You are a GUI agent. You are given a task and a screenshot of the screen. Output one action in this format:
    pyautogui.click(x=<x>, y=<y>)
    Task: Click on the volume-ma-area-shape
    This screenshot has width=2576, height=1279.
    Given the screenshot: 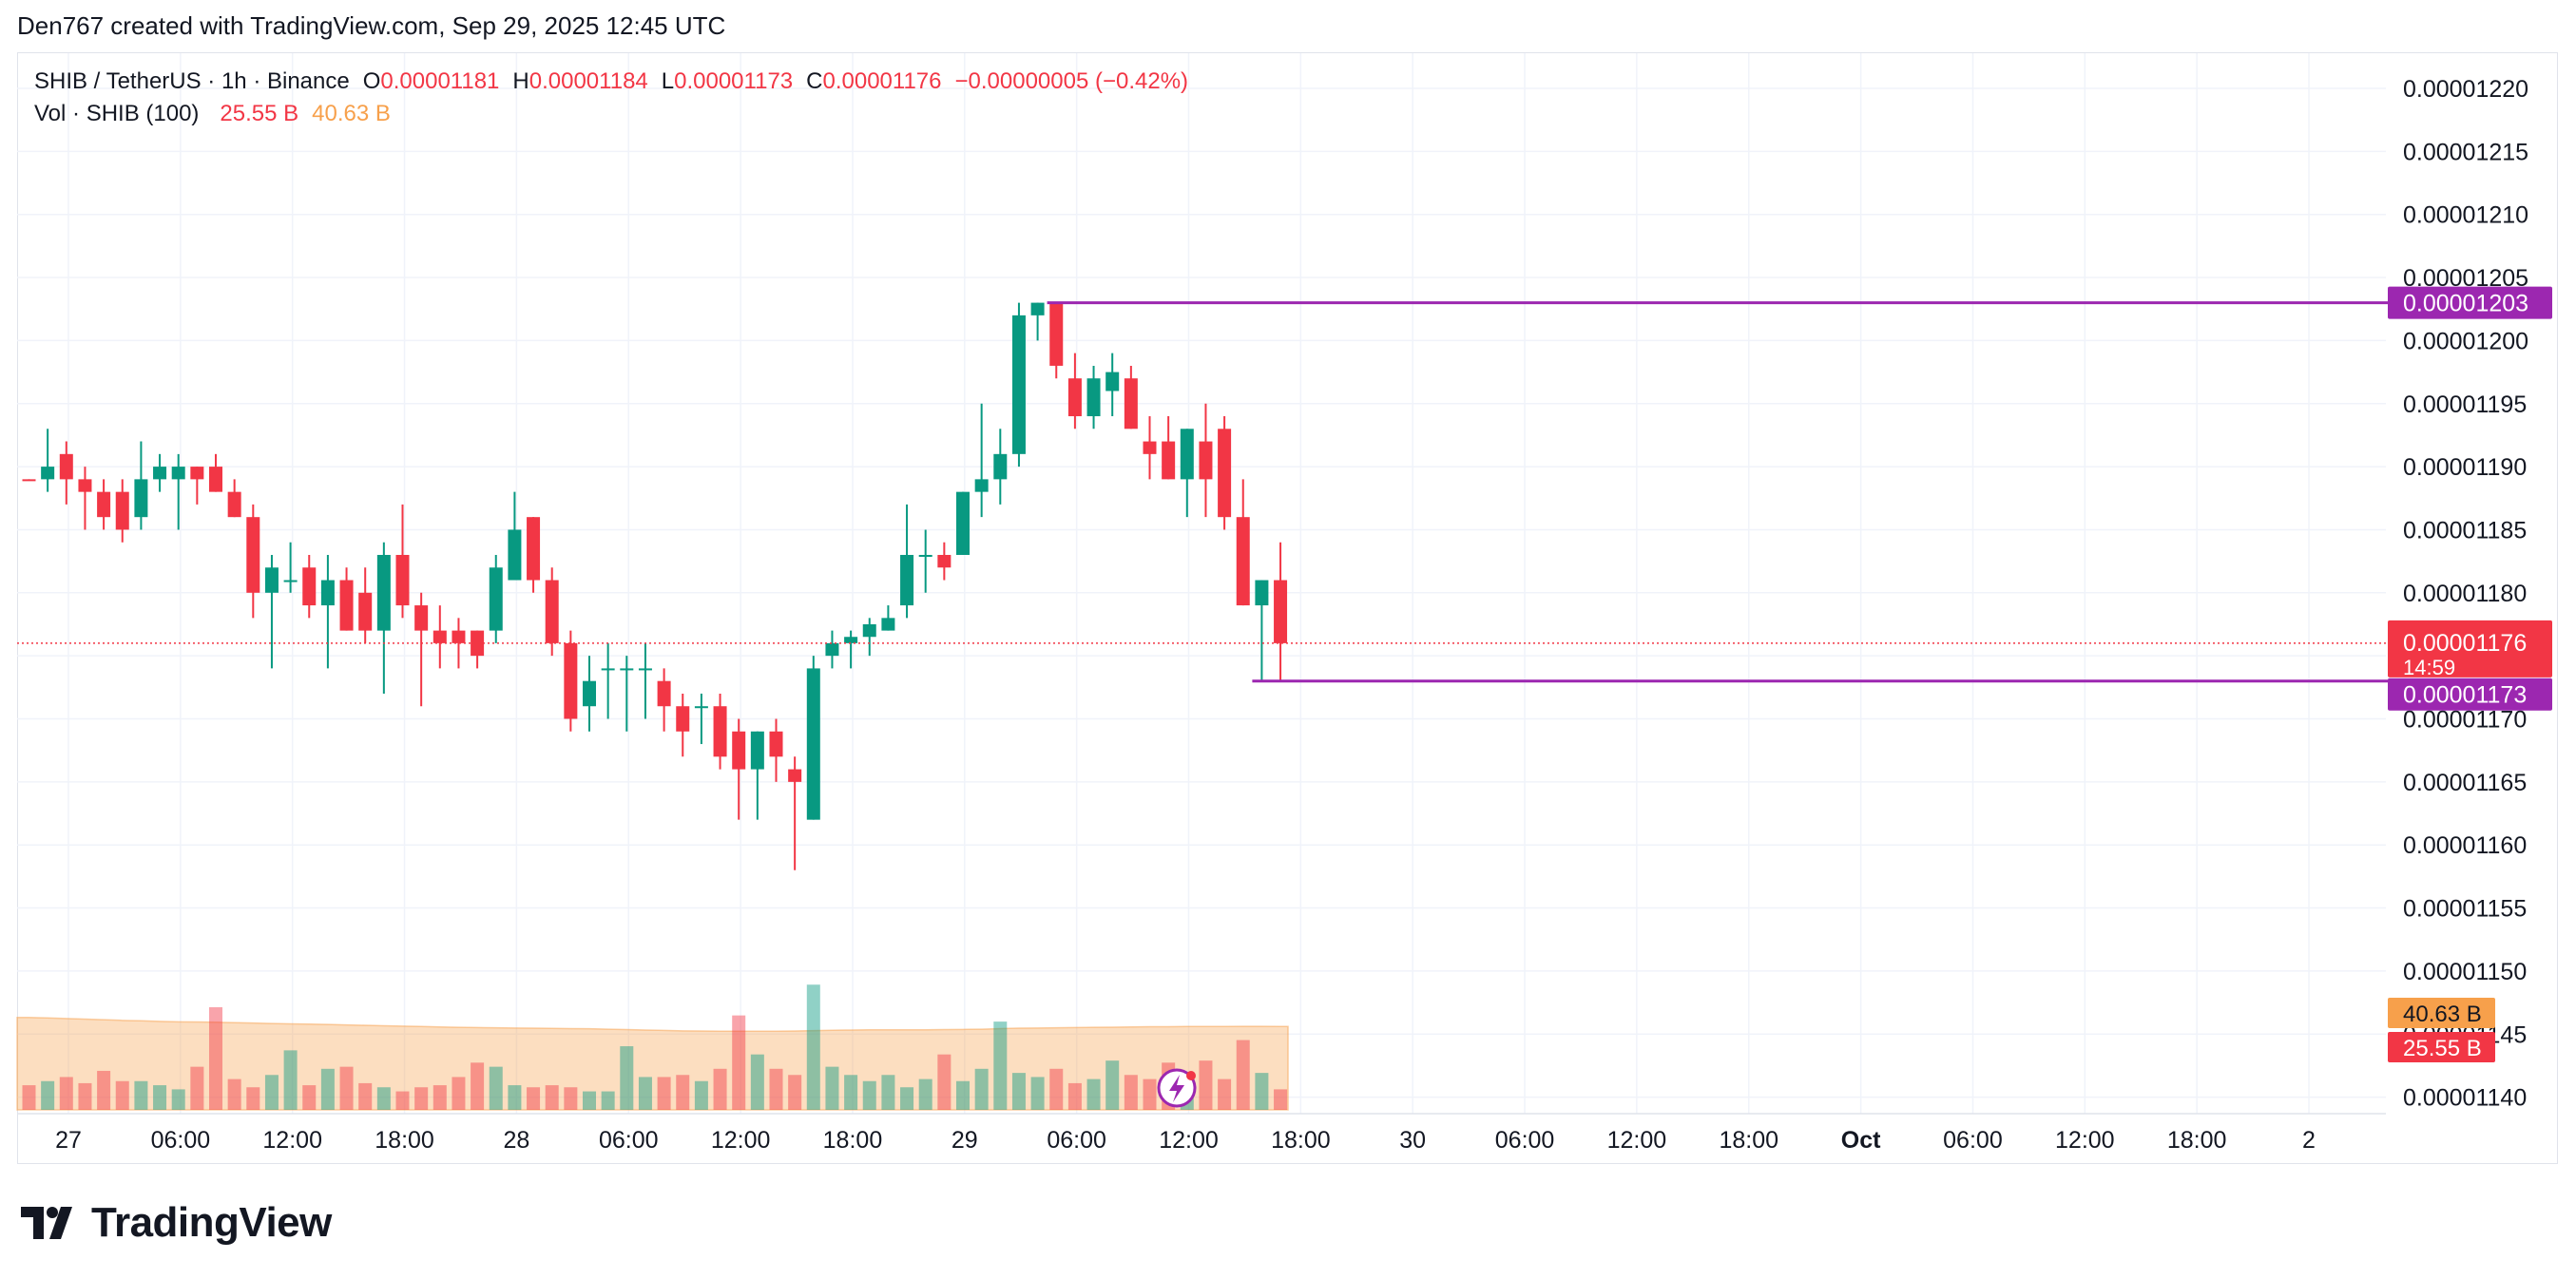 What is the action you would take?
    pyautogui.click(x=652, y=1064)
    